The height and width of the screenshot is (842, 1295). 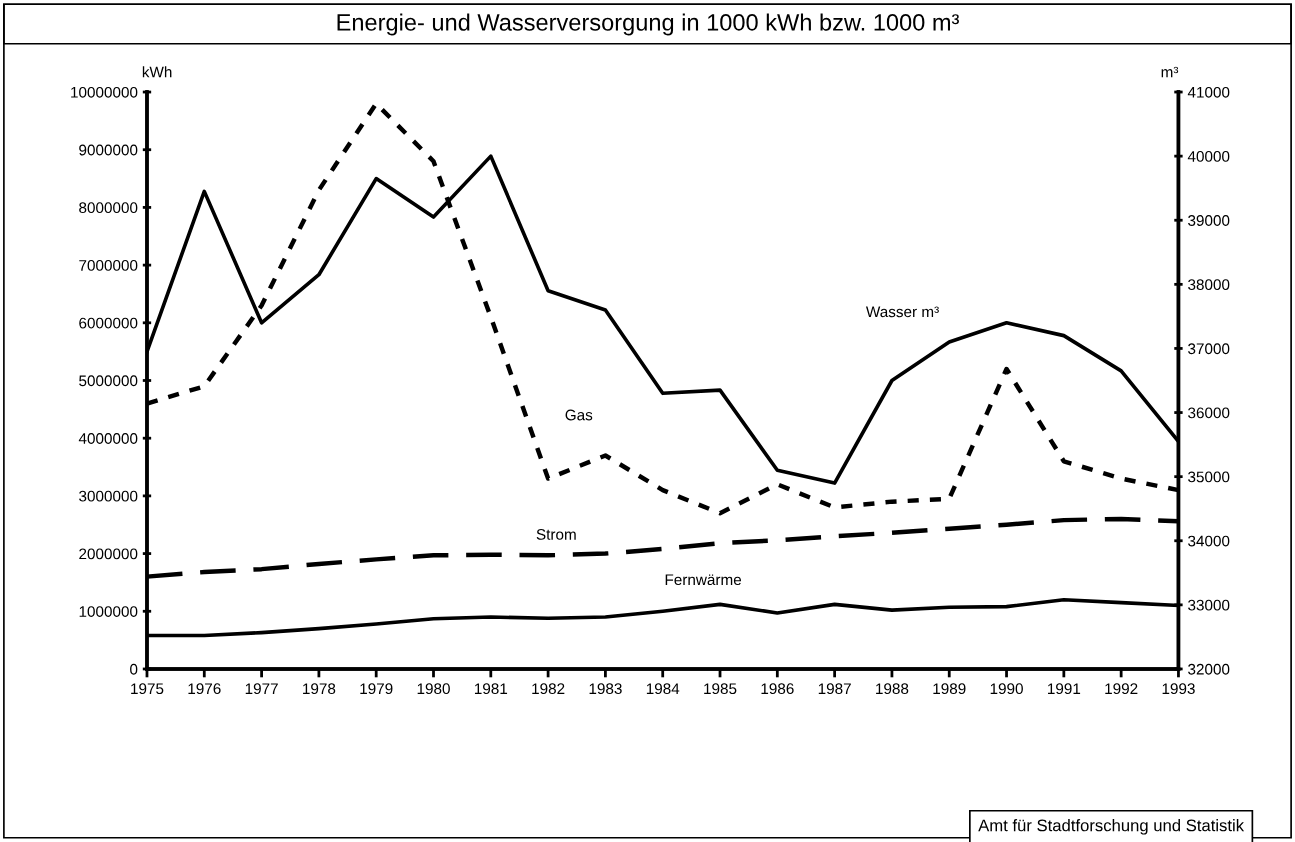 What do you see at coordinates (1208, 156) in the screenshot?
I see `y2-tick-label: 40000` at bounding box center [1208, 156].